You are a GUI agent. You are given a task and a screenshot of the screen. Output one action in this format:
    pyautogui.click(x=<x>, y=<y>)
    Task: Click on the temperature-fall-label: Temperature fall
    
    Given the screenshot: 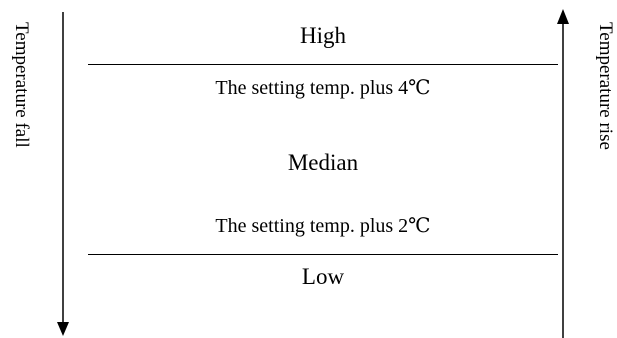 What is the action you would take?
    pyautogui.click(x=21, y=85)
    